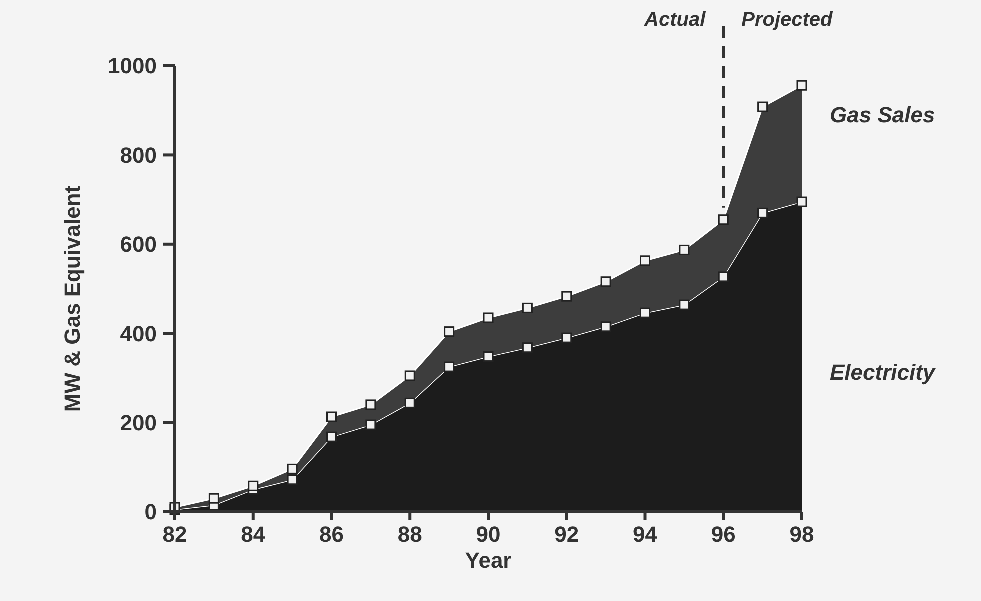  I want to click on y-tick-label: 200, so click(138, 423).